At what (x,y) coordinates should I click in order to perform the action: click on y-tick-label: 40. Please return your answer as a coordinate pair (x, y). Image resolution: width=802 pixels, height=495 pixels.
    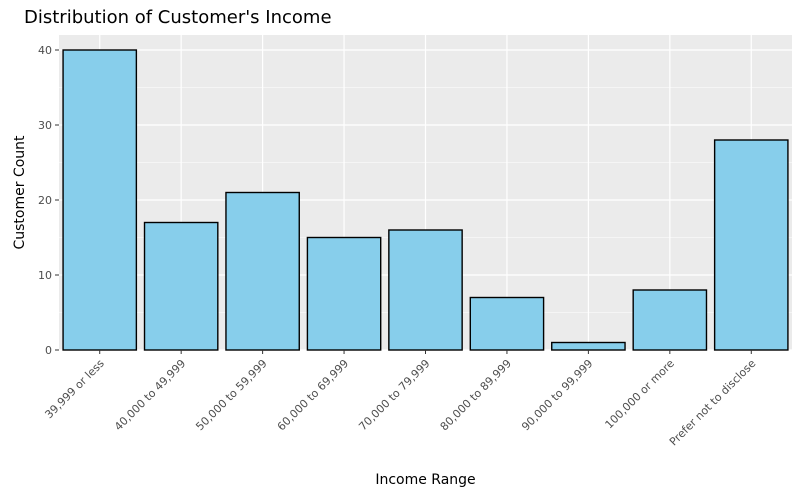
    Looking at the image, I should click on (45, 50).